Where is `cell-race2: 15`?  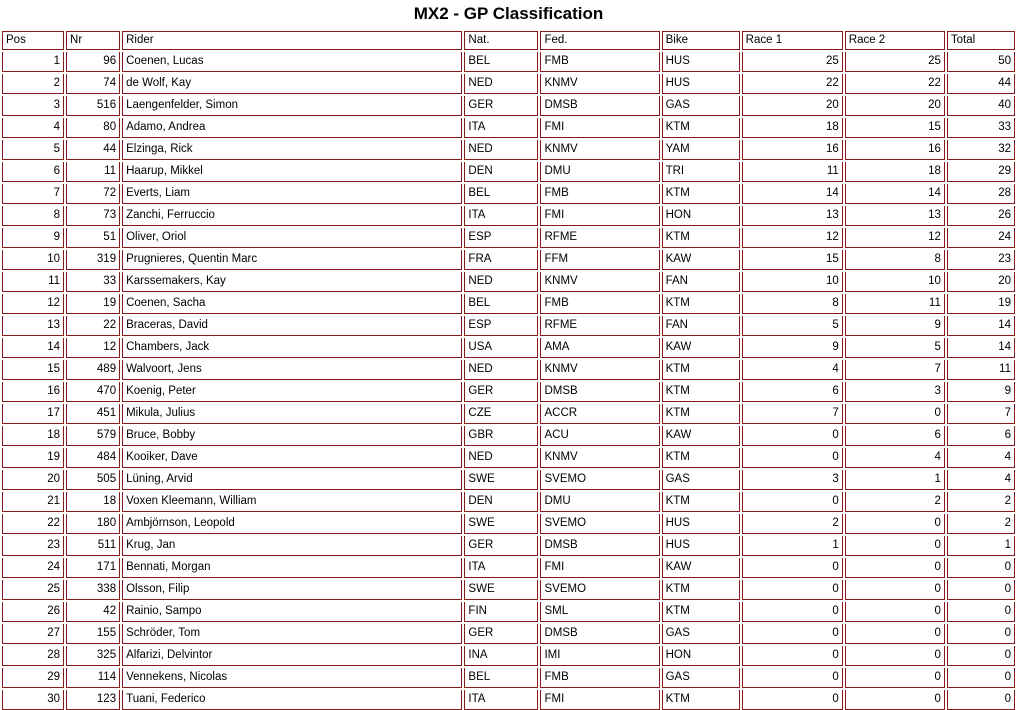
cell-race2: 15 is located at coordinates (894, 128).